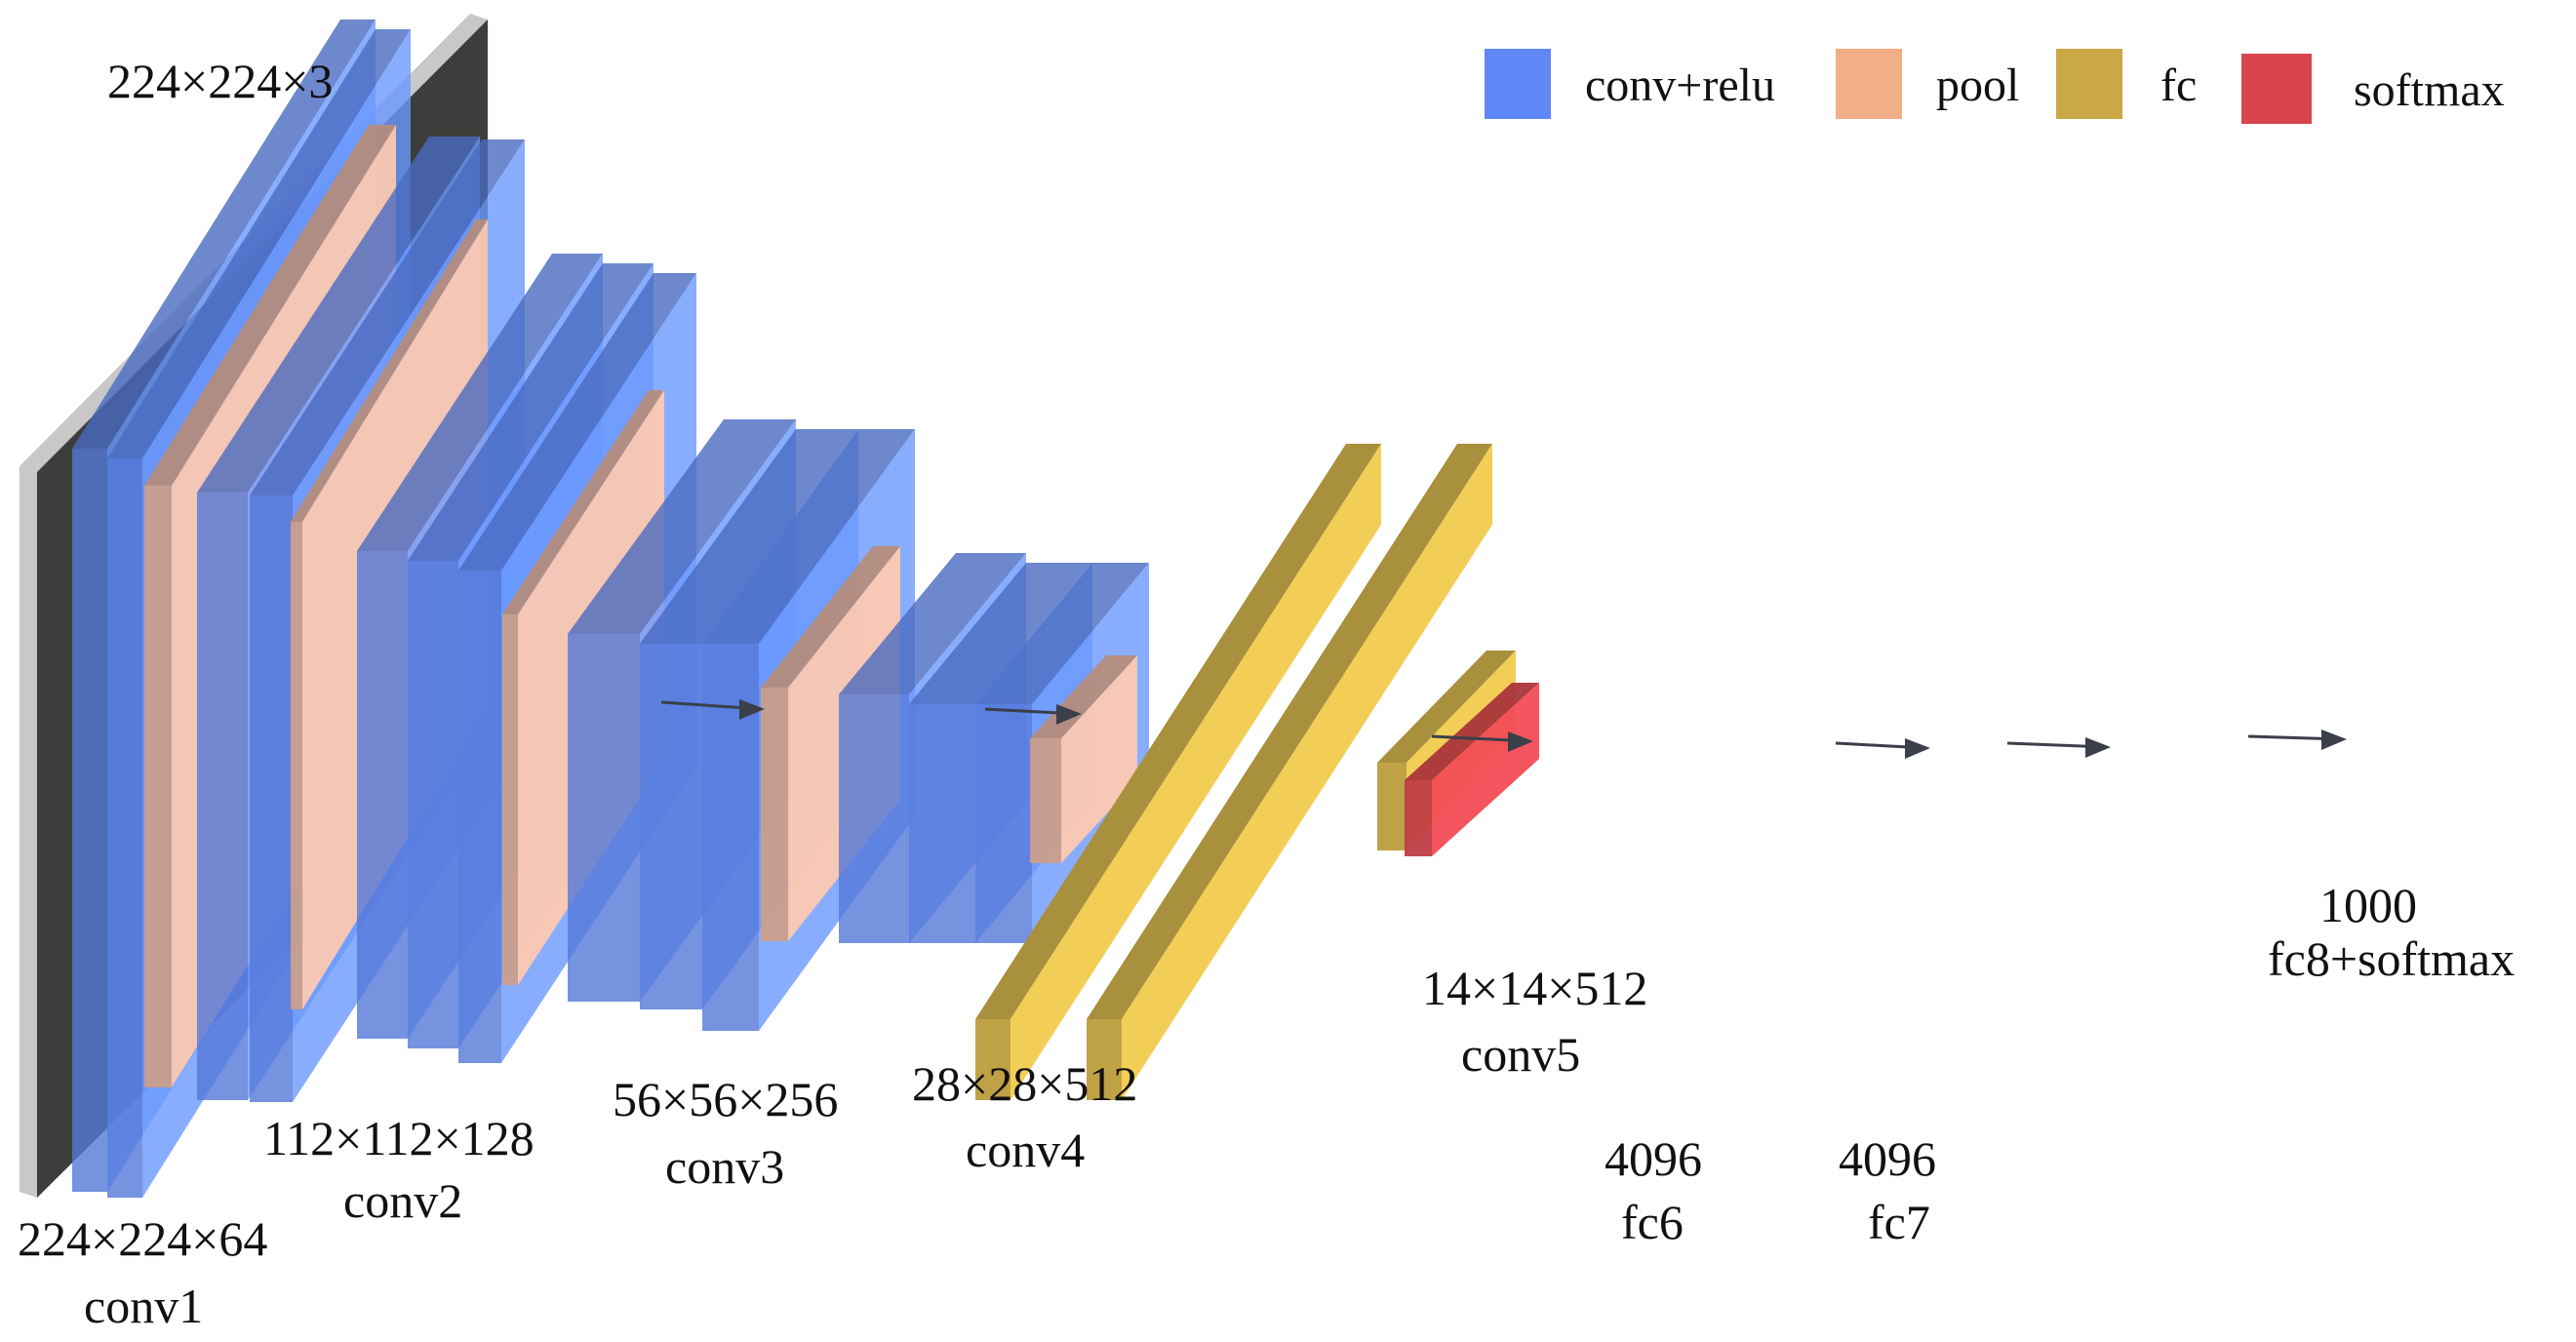  What do you see at coordinates (1520, 1054) in the screenshot?
I see `conv5-name-label: conv5` at bounding box center [1520, 1054].